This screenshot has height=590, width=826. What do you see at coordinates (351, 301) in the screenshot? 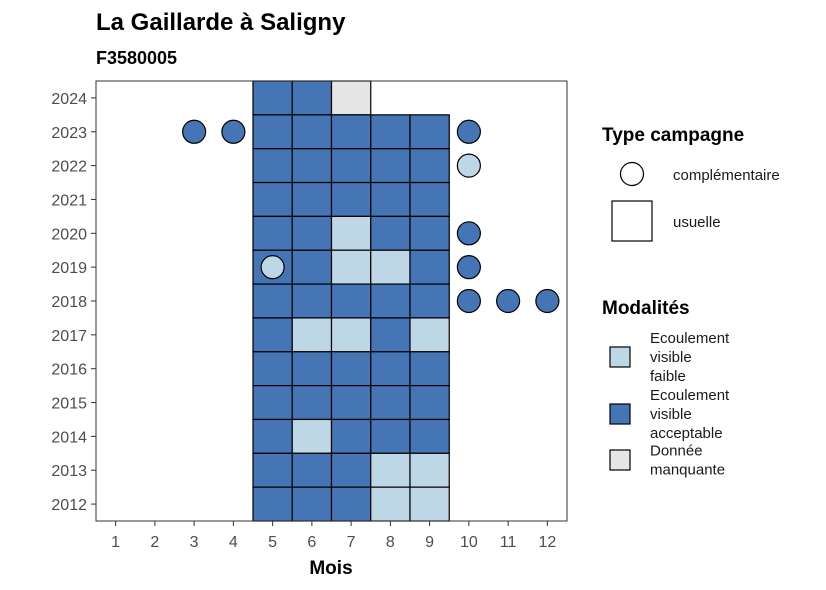
I see `tile-2018-m7` at bounding box center [351, 301].